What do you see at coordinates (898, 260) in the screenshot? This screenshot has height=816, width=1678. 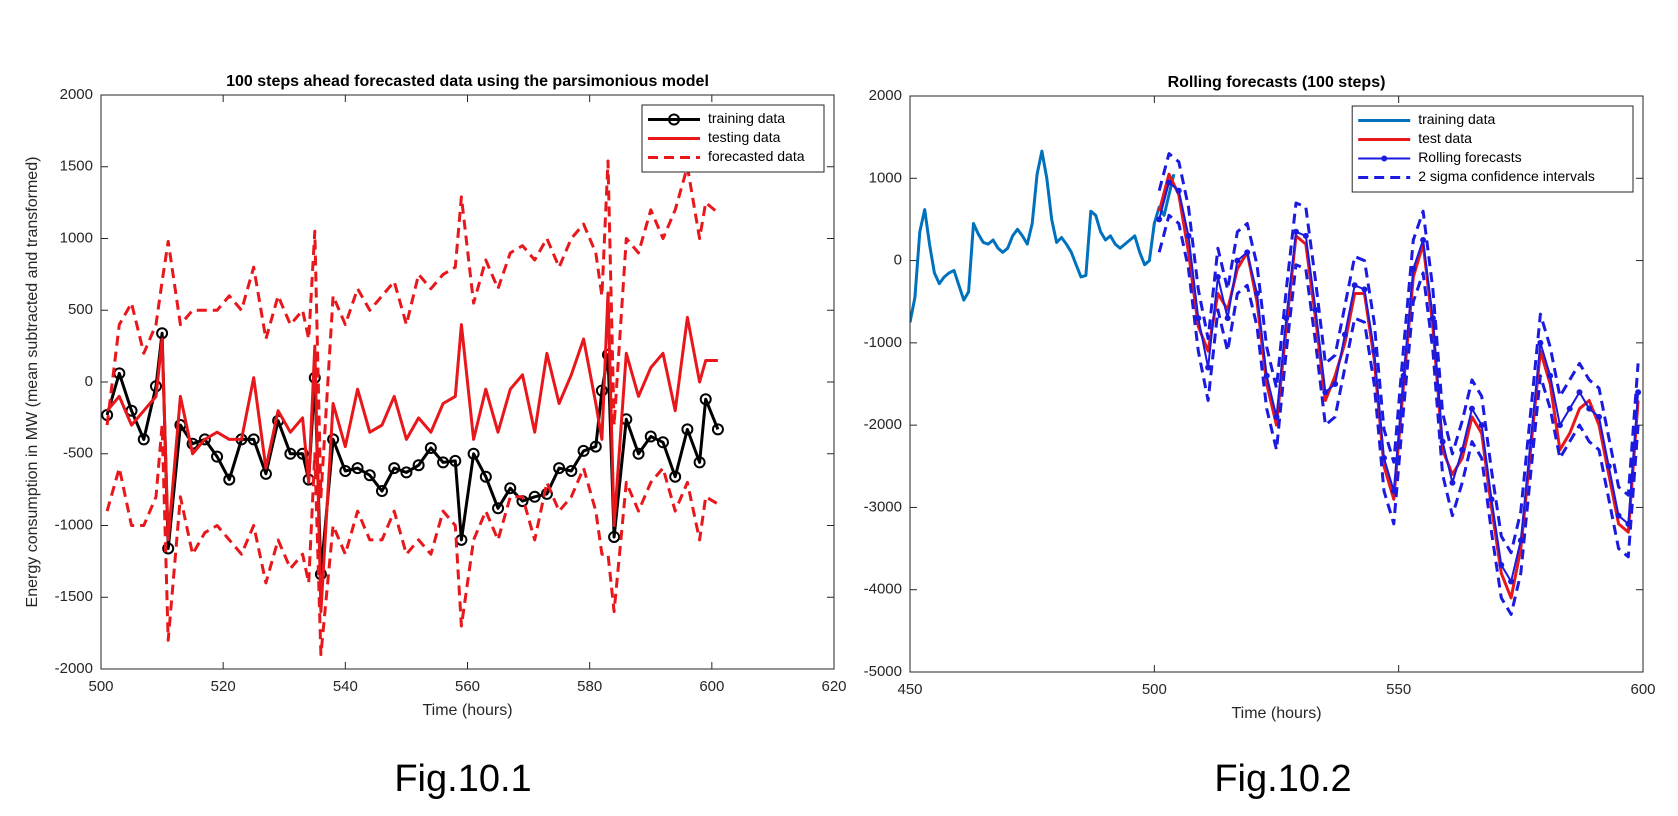 I see `y-tick-label: 0` at bounding box center [898, 260].